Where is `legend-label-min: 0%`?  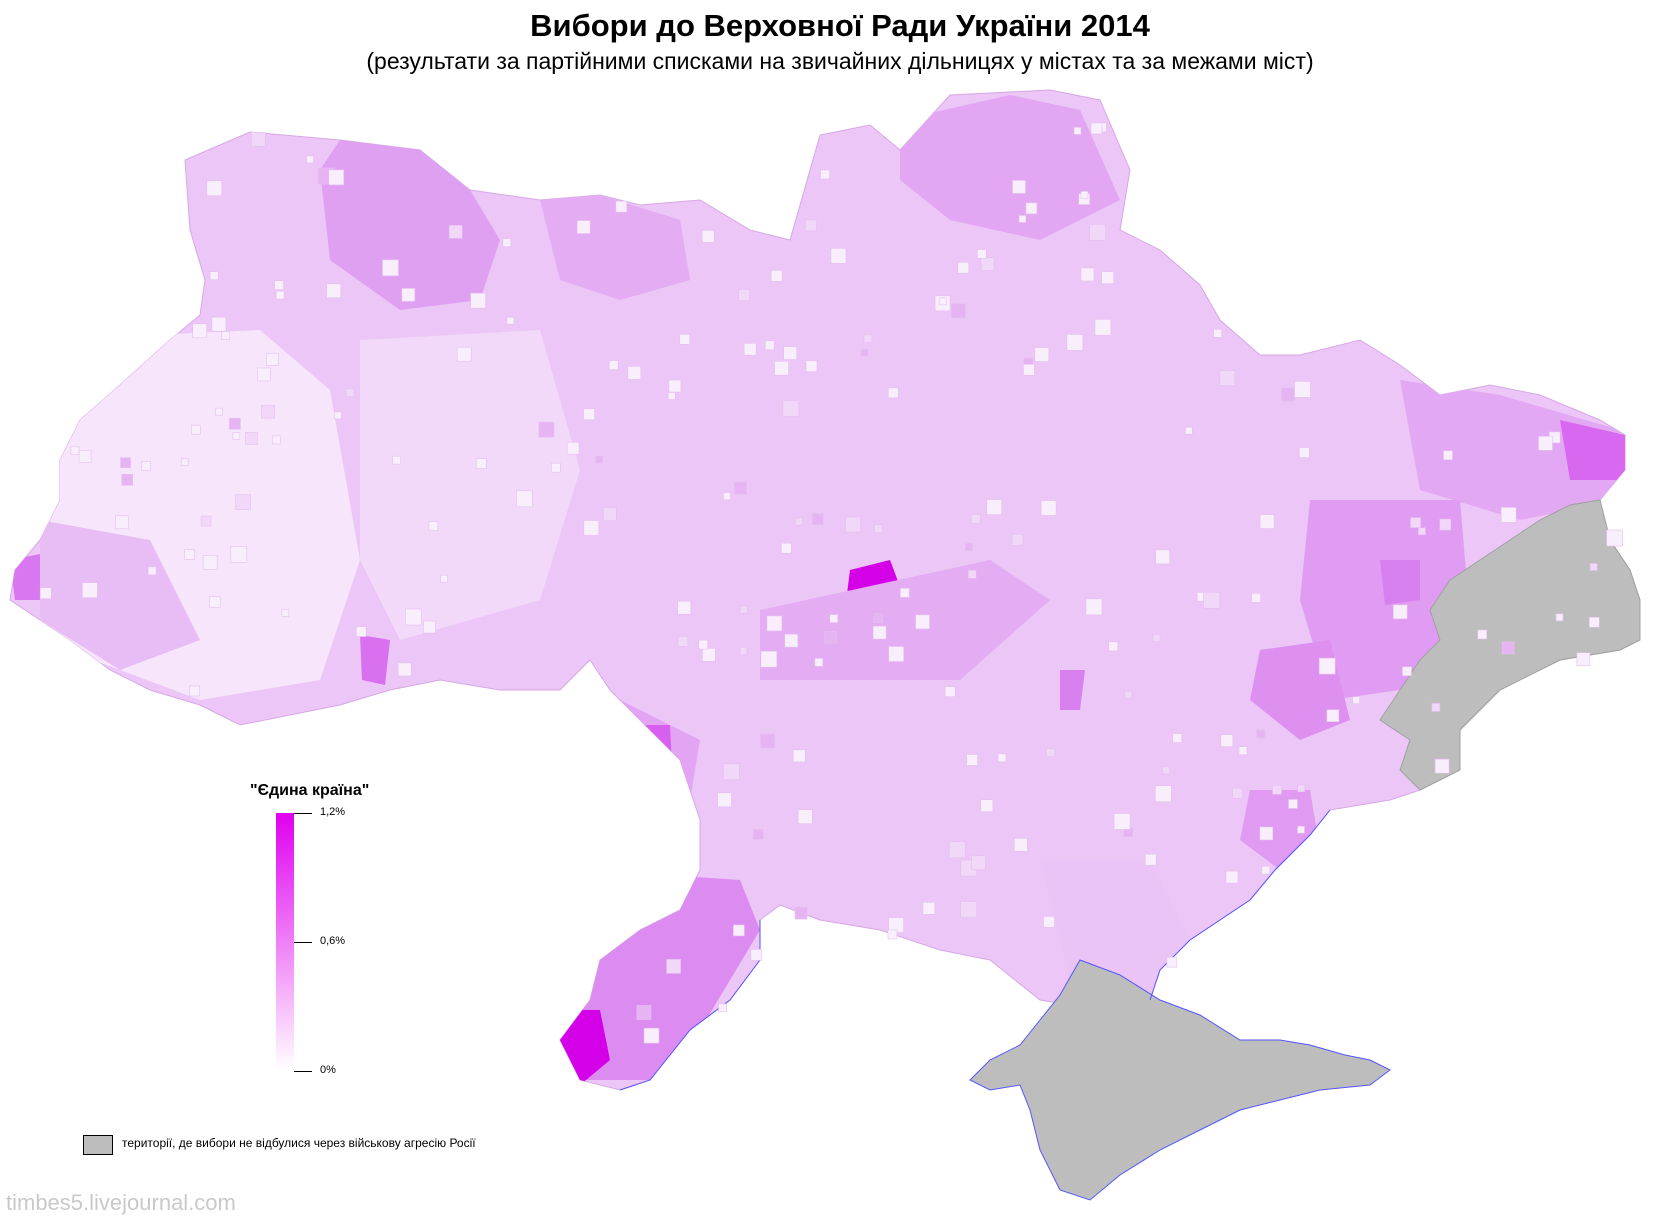 legend-label-min: 0% is located at coordinates (328, 1070).